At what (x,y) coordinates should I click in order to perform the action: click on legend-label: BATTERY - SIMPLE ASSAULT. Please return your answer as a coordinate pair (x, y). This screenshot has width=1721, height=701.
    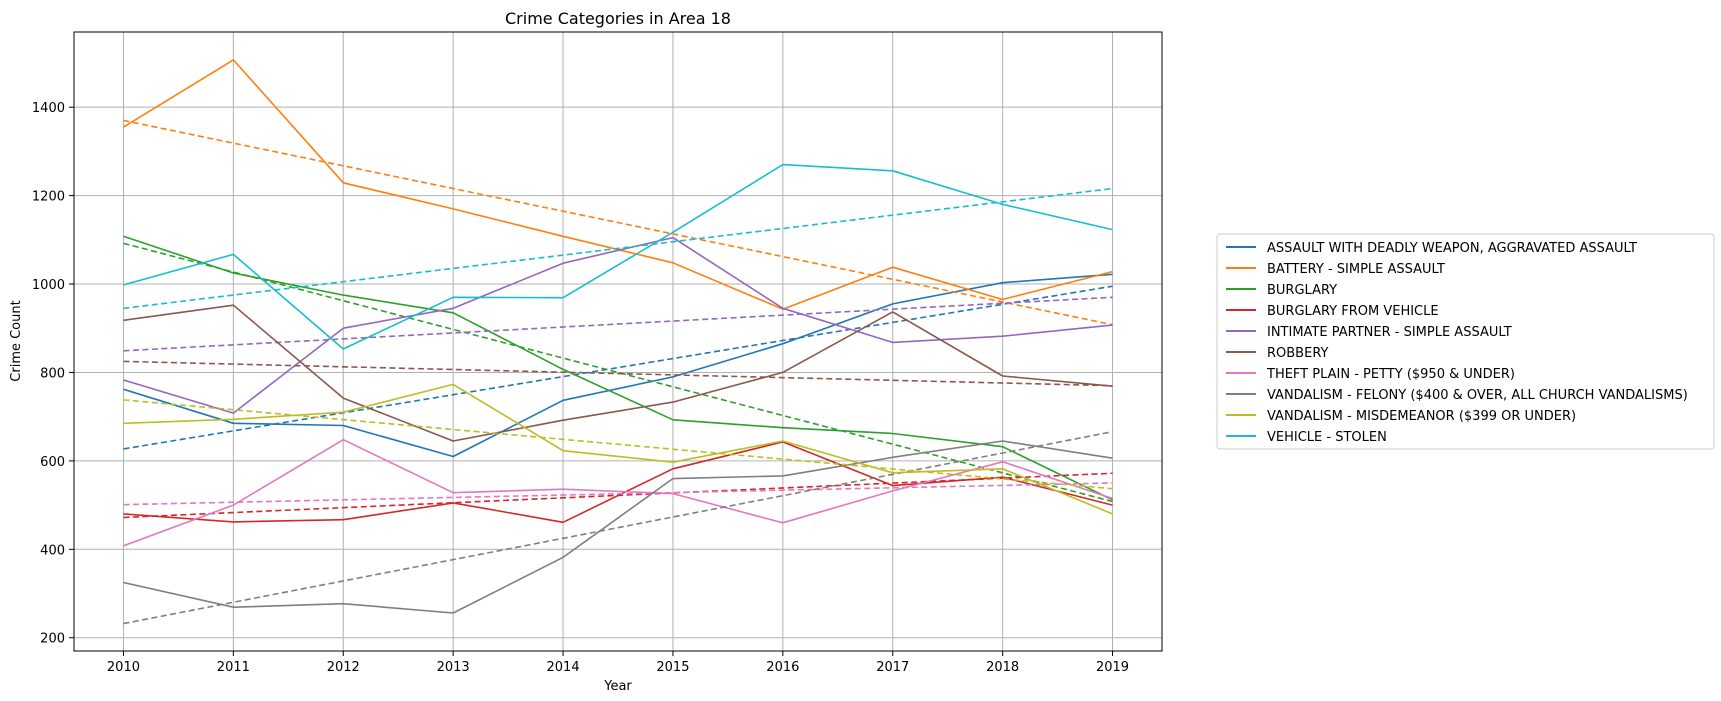
    Looking at the image, I should click on (1356, 269).